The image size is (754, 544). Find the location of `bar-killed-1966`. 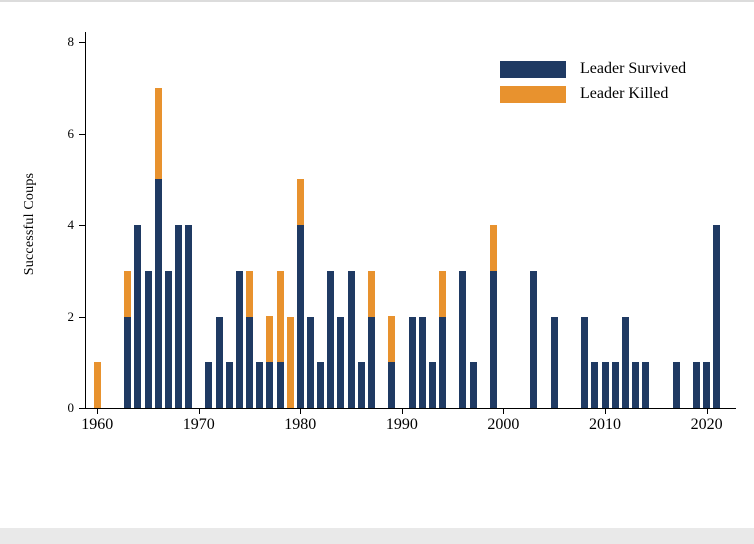

bar-killed-1966 is located at coordinates (158, 133).